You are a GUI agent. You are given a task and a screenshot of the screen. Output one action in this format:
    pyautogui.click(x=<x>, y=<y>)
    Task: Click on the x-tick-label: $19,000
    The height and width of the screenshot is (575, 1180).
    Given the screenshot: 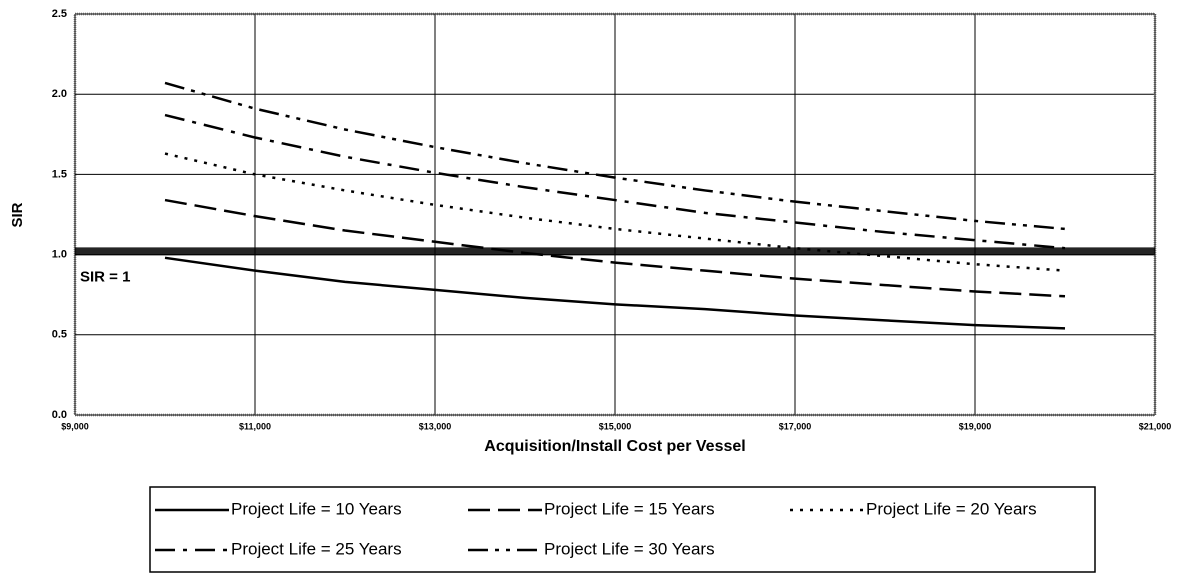 What is the action you would take?
    pyautogui.click(x=975, y=426)
    